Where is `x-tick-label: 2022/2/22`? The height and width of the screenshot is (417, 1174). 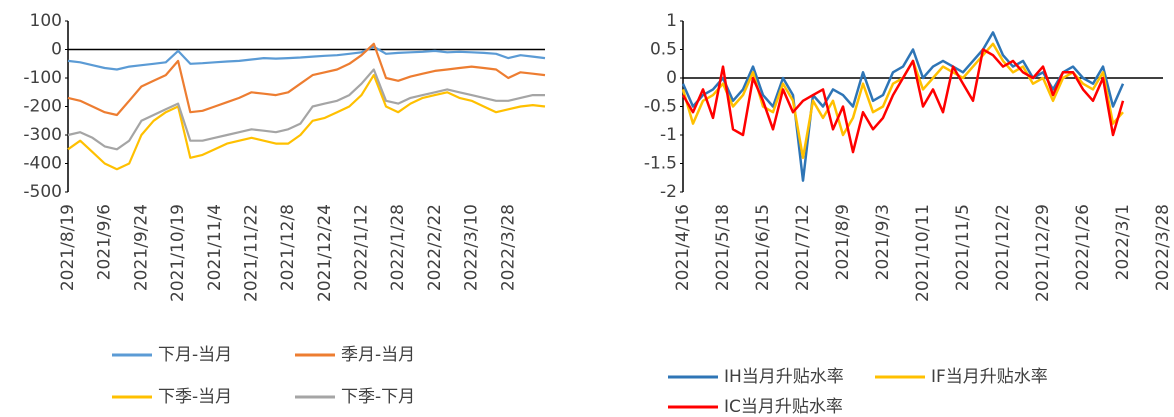 x-tick-label: 2022/2/22 is located at coordinates (435, 247).